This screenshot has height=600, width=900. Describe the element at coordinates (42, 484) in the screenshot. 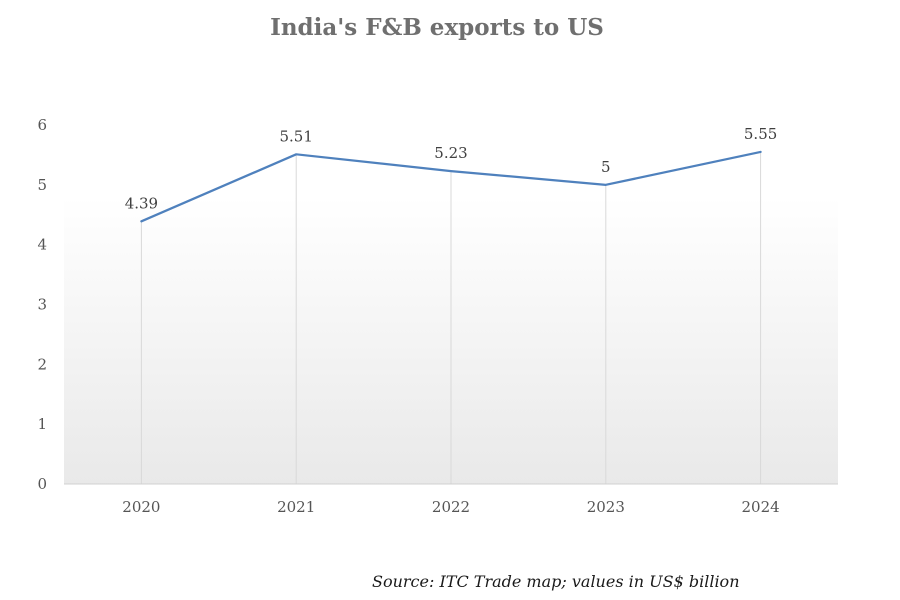

I see `y-tick-label: 0` at that location.